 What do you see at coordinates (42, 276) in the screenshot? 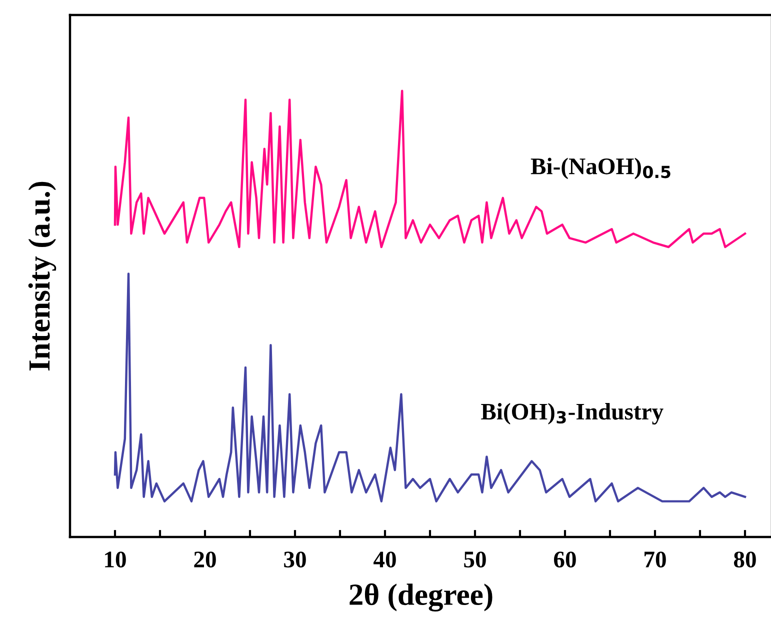
I see `y-axis-title: Intensity (a.u.)` at bounding box center [42, 276].